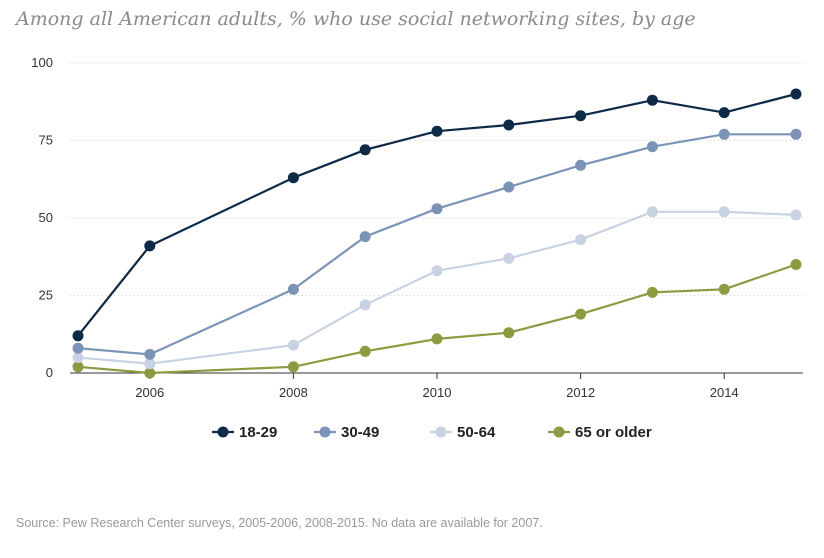 The image size is (824, 558). I want to click on y-tick-label: 0, so click(49, 372).